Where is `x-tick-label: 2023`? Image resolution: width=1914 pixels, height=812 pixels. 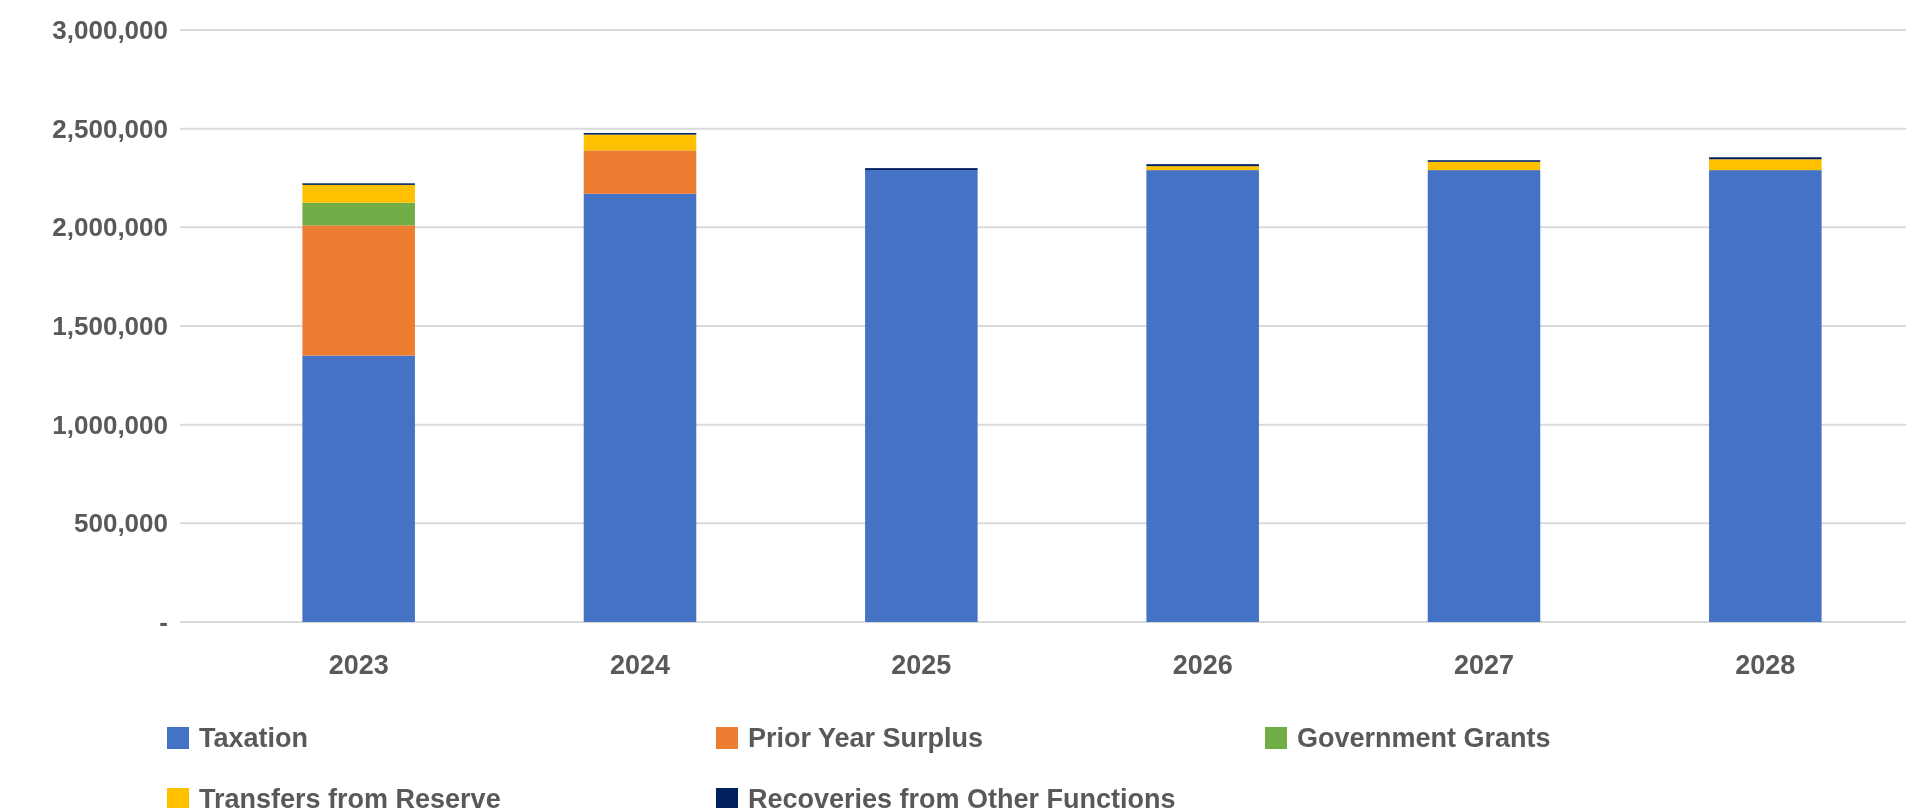 x-tick-label: 2023 is located at coordinates (358, 665).